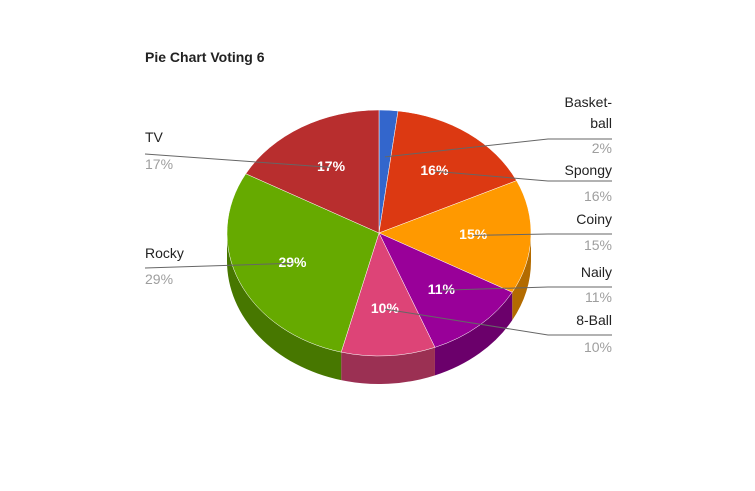 This screenshot has height=491, width=755. Describe the element at coordinates (597, 245) in the screenshot. I see `legend-value: 15%` at that location.